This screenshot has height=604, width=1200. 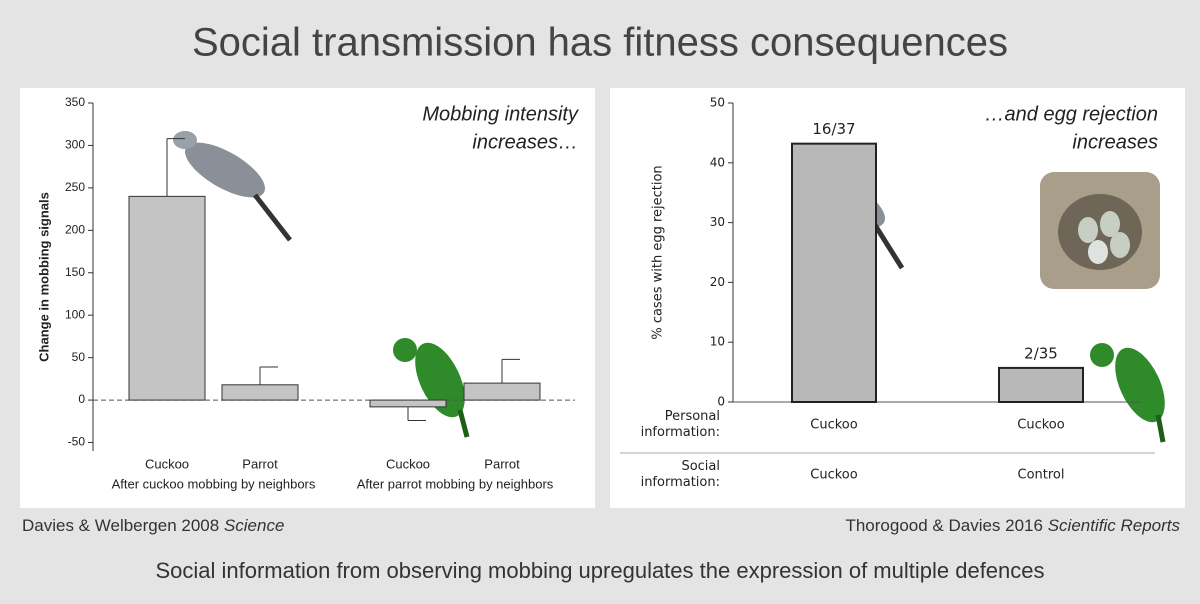 What do you see at coordinates (214, 483) in the screenshot?
I see `group-label: After cuckoo mobbing by neighbors` at bounding box center [214, 483].